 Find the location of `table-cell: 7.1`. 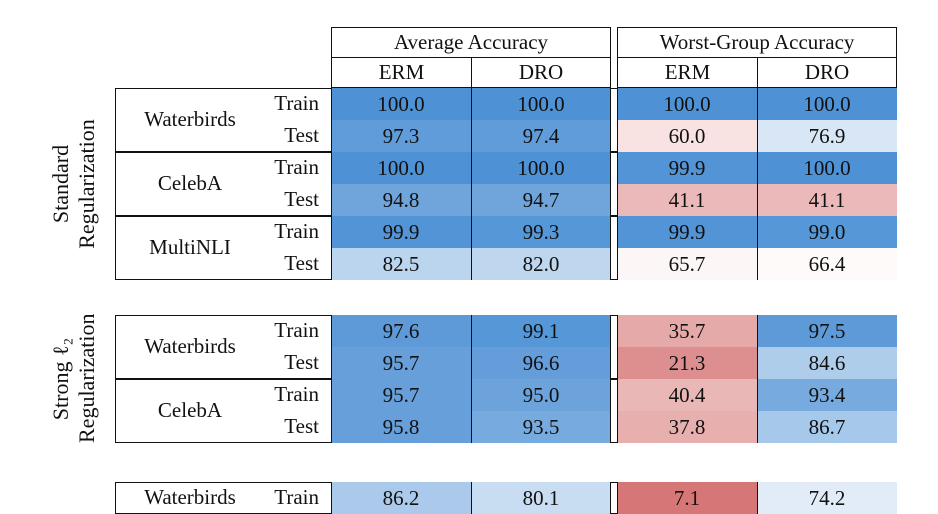

table-cell: 7.1 is located at coordinates (687, 498).